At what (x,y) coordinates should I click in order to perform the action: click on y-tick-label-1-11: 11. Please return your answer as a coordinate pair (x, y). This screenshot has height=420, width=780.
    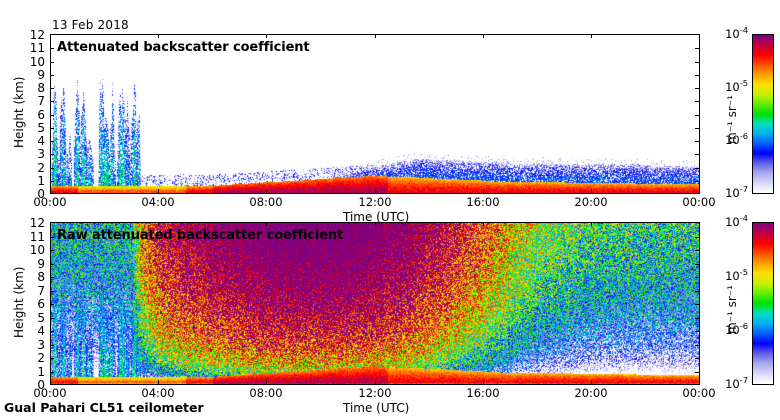
    Looking at the image, I should click on (37, 237).